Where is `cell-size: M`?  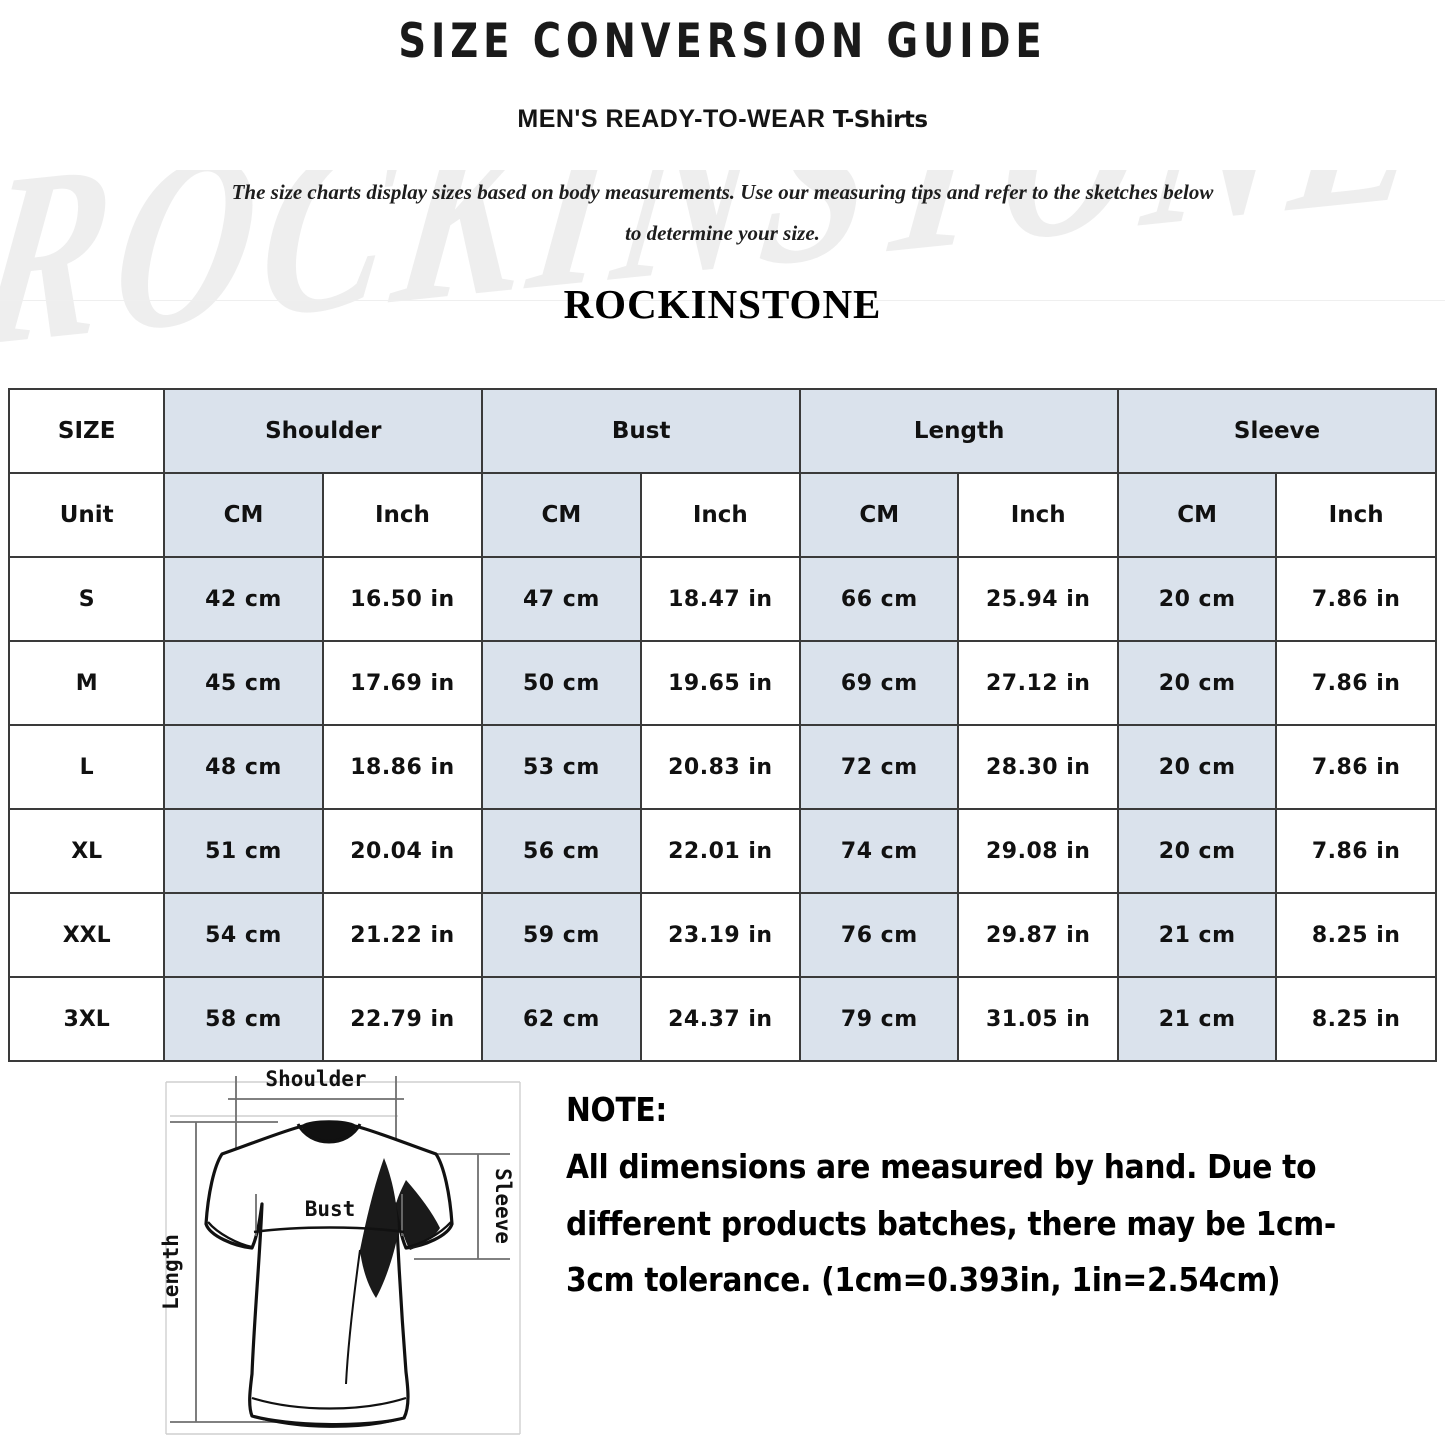
cell-size: M is located at coordinates (86, 683).